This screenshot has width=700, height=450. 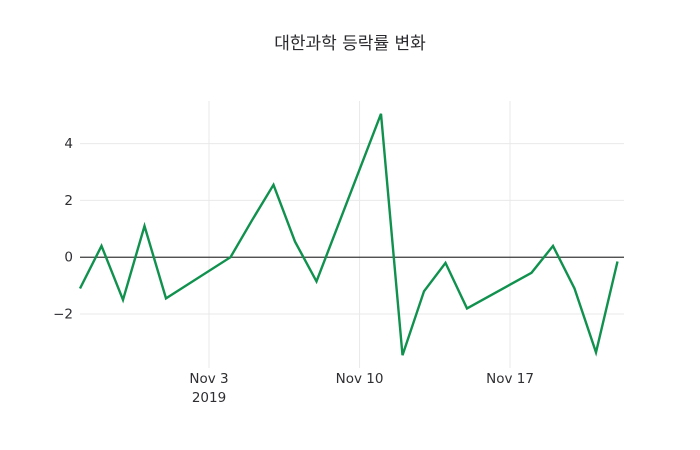 What do you see at coordinates (209, 398) in the screenshot?
I see `x-tick-sublabel: 2019` at bounding box center [209, 398].